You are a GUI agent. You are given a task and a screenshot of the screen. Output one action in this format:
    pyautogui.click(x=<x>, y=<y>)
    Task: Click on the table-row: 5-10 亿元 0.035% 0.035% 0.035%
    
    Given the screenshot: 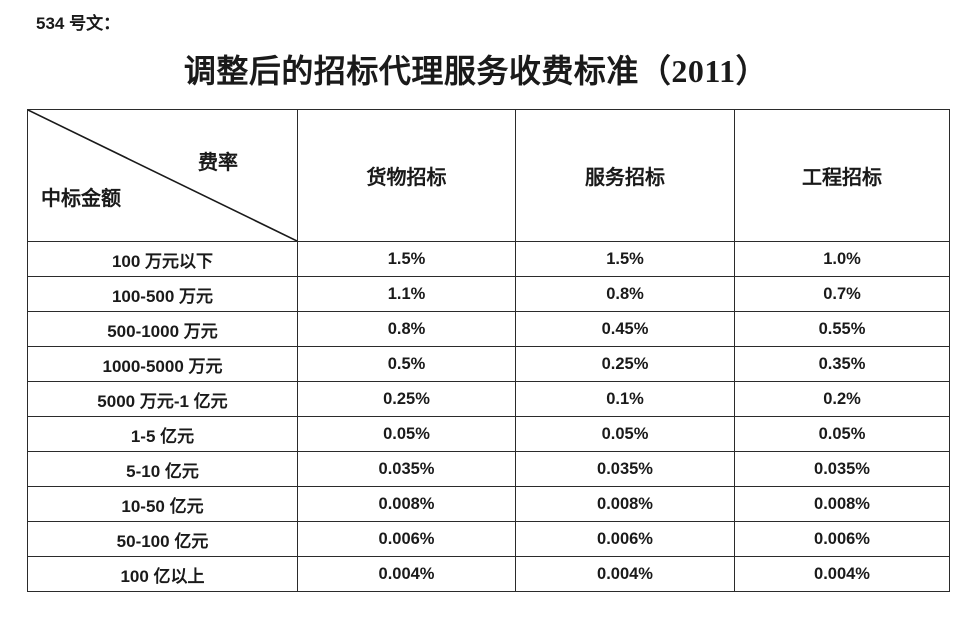 What is the action you would take?
    pyautogui.click(x=488, y=469)
    